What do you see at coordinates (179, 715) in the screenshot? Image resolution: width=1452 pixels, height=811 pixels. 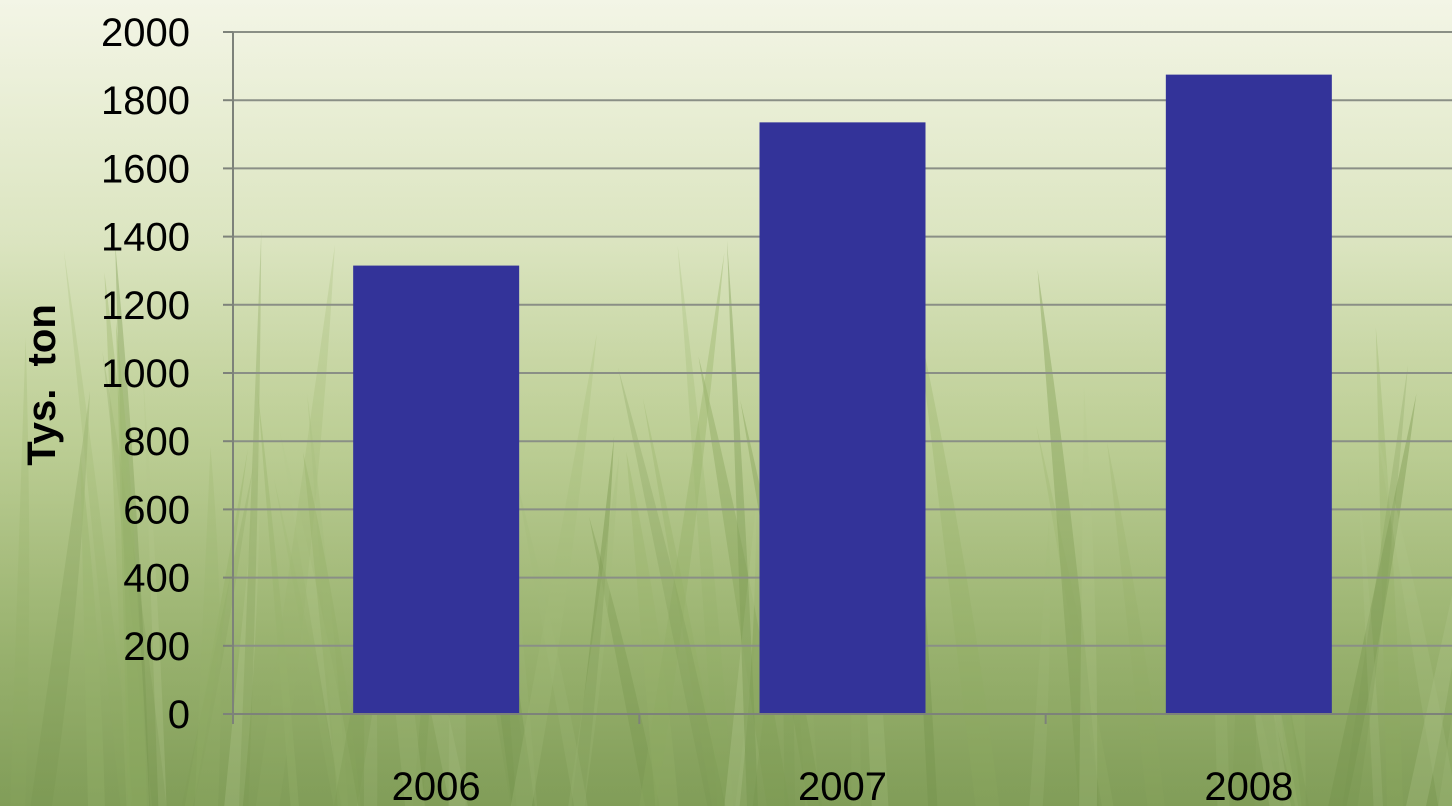 I see `y-tick-label: 0` at bounding box center [179, 715].